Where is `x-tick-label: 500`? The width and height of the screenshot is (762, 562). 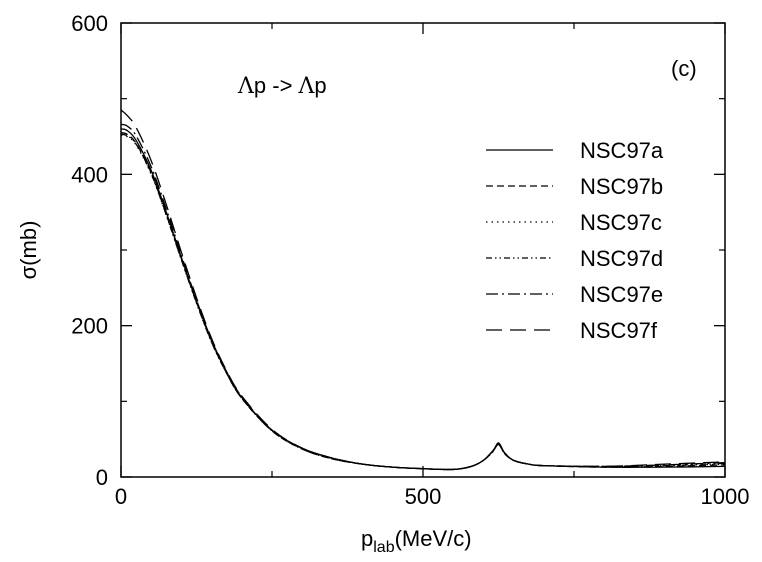 x-tick-label: 500 is located at coordinates (423, 496).